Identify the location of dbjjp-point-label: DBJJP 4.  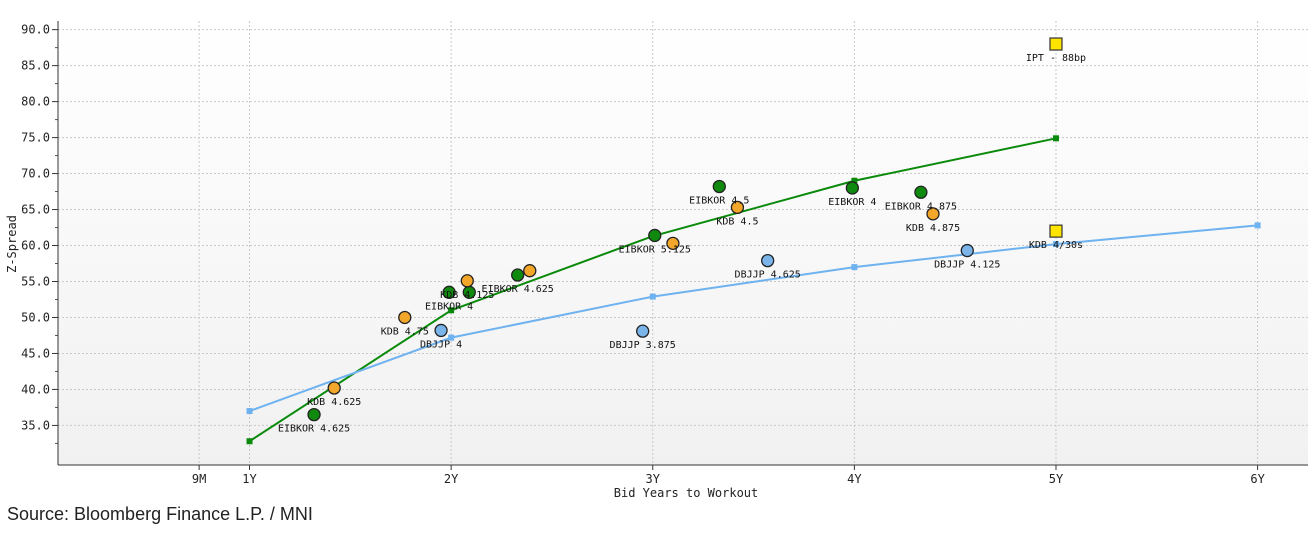
(441, 344).